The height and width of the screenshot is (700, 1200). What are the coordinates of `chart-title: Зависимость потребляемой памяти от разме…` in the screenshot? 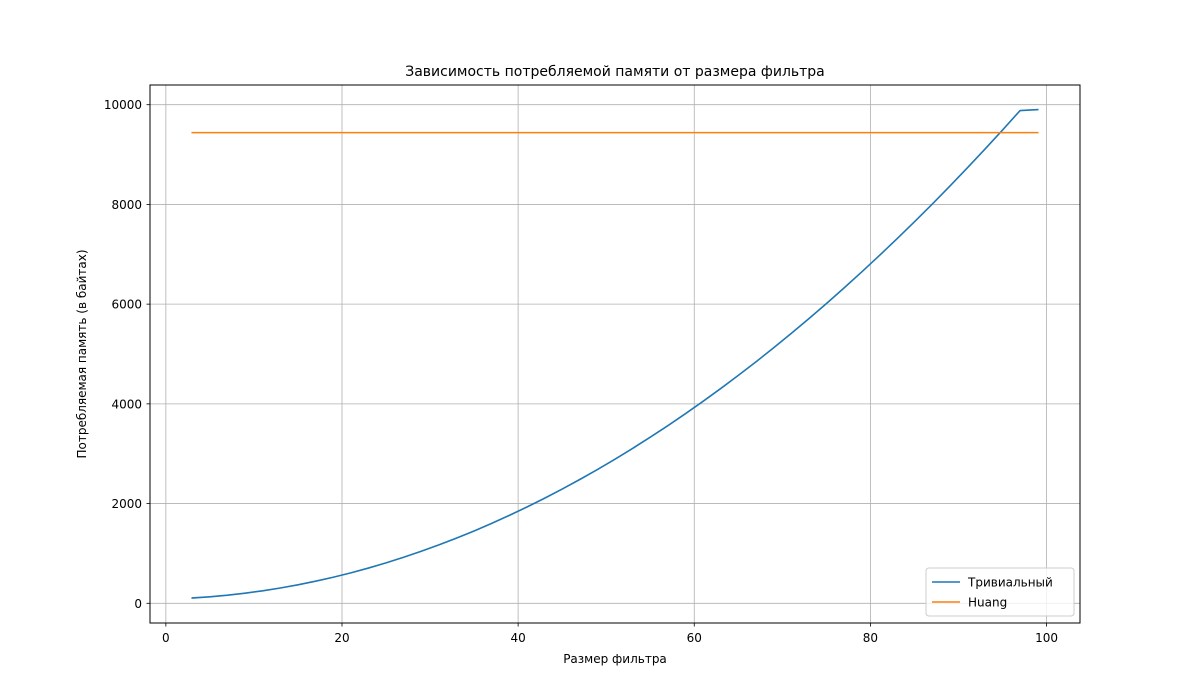 It's located at (615, 72).